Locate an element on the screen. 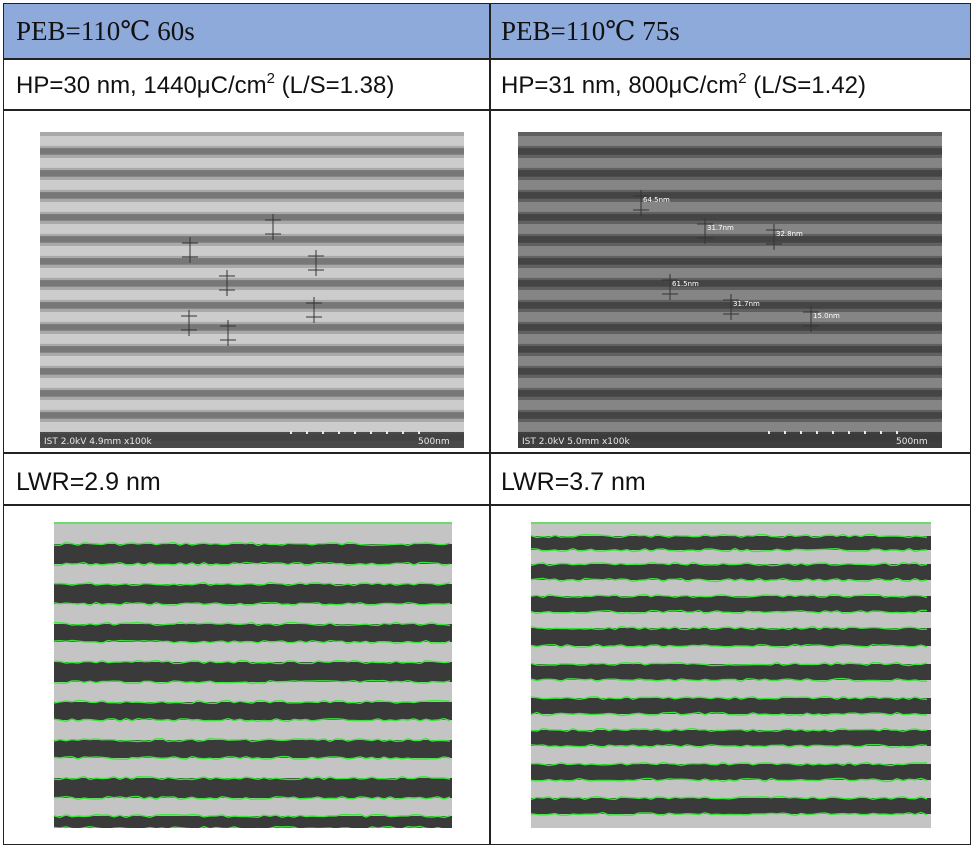  lwr-value-60s: LWR=2.9 nm is located at coordinates (88, 482).